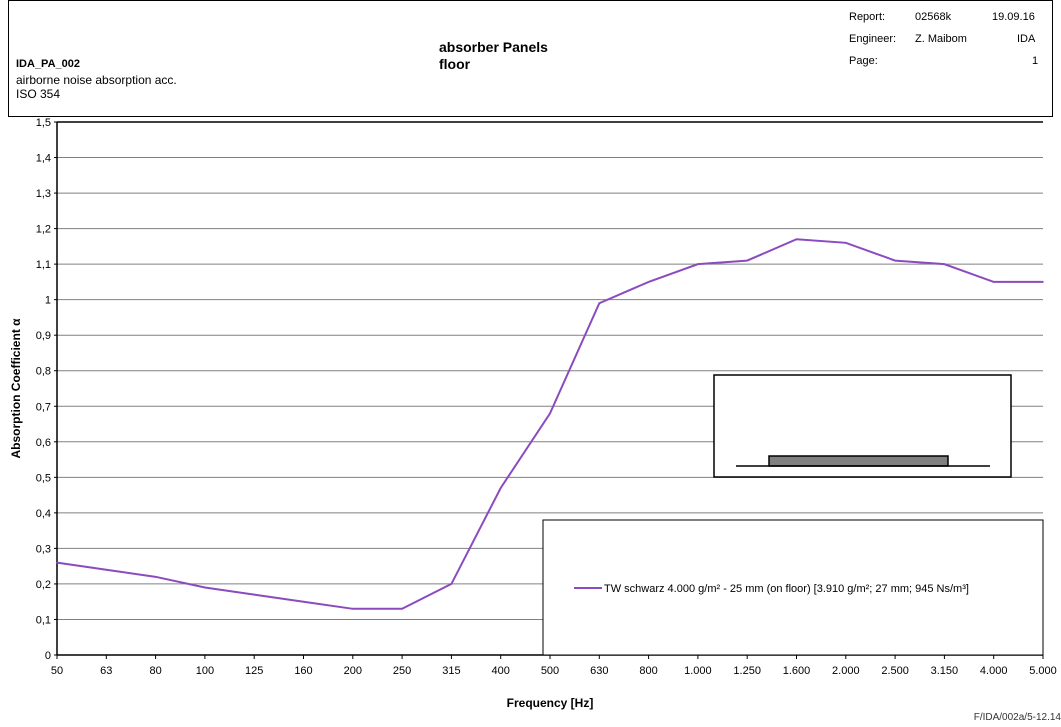 The image size is (1061, 727). Describe the element at coordinates (402, 671) in the screenshot. I see `x-tick-label: 250` at that location.